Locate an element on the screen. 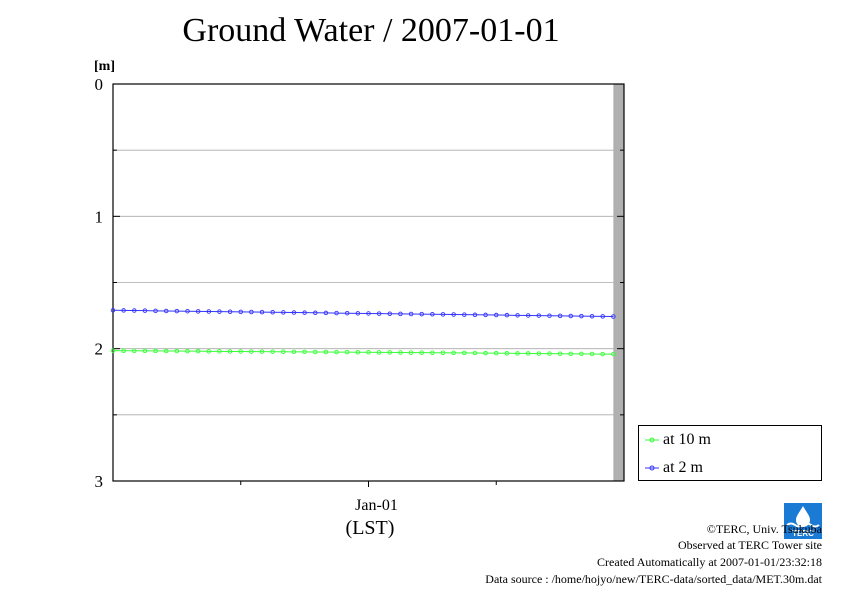 This screenshot has width=842, height=595. legend-label-10m: at 10 m is located at coordinates (687, 439).